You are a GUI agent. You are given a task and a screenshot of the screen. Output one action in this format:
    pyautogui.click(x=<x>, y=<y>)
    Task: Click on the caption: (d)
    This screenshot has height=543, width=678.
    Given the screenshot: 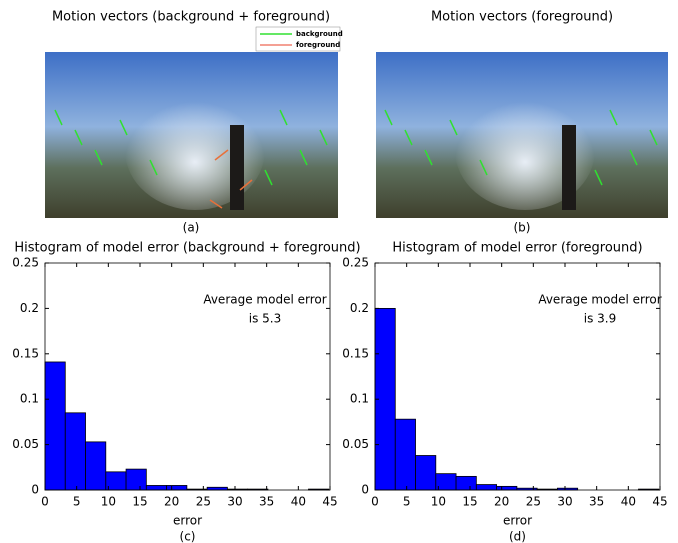 What is the action you would take?
    pyautogui.click(x=517, y=536)
    